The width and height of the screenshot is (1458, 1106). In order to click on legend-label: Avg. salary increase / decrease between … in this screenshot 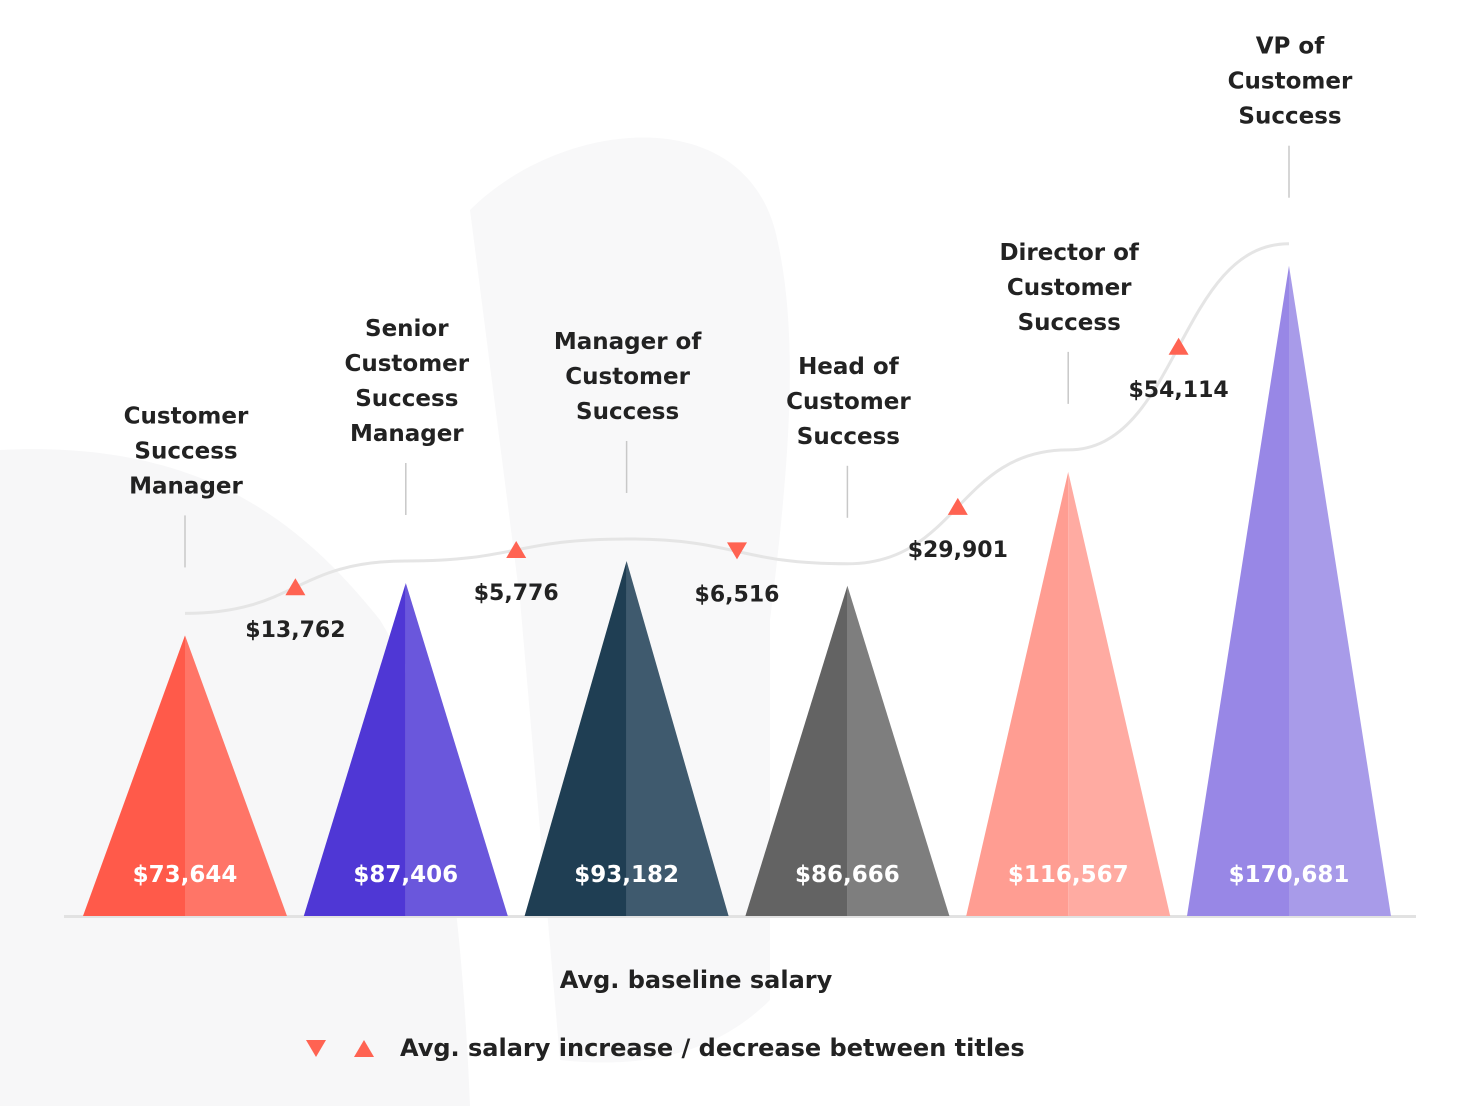, I will do `click(712, 1048)`.